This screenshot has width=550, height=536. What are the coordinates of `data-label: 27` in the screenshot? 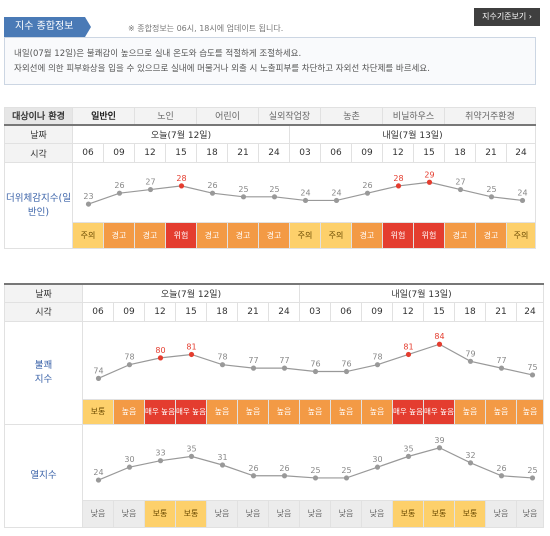 It's located at (460, 182).